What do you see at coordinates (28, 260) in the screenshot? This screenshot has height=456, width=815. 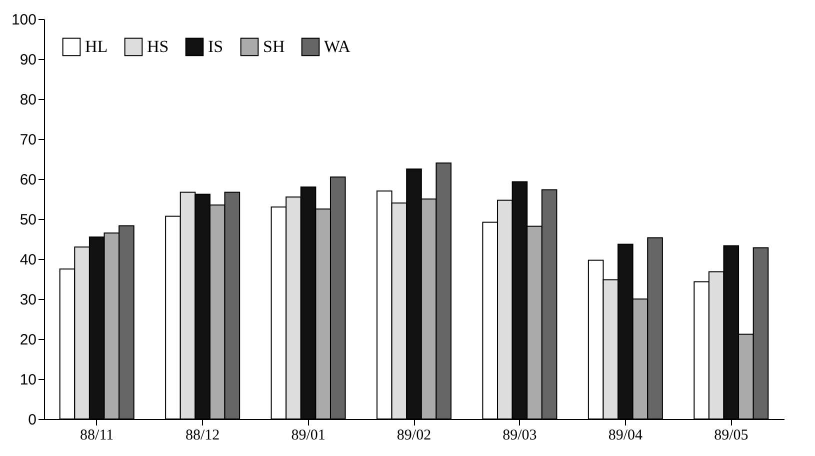 I see `y-tick-label: 40` at bounding box center [28, 260].